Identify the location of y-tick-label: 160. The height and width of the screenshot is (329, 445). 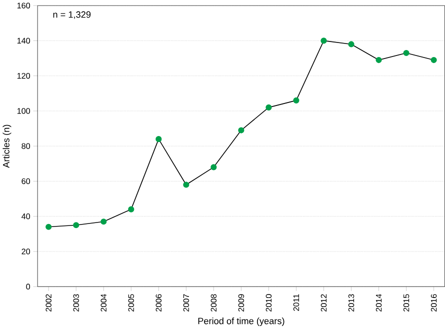
(23, 5).